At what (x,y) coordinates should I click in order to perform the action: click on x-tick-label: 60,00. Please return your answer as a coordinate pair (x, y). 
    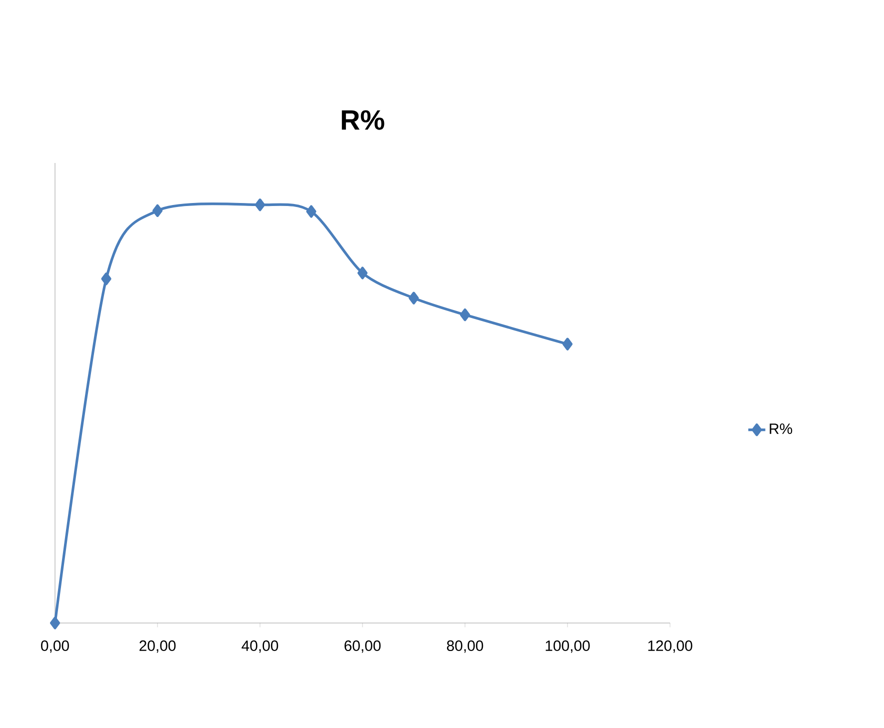
    Looking at the image, I should click on (362, 646).